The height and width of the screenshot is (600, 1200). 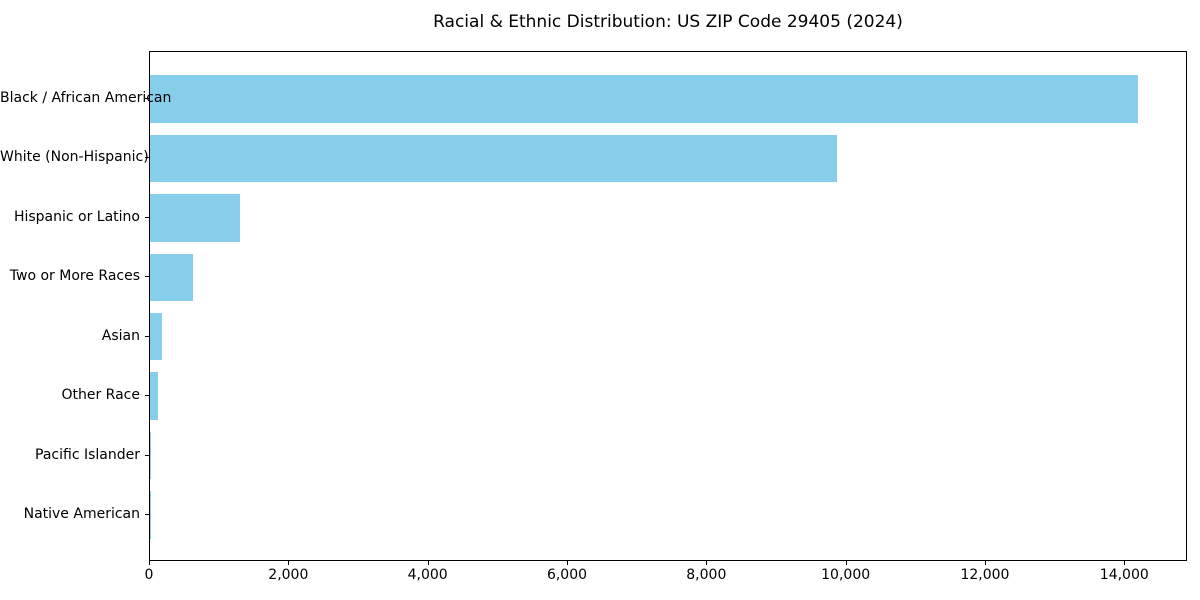 What do you see at coordinates (706, 575) in the screenshot?
I see `x-tick-label: 8,000` at bounding box center [706, 575].